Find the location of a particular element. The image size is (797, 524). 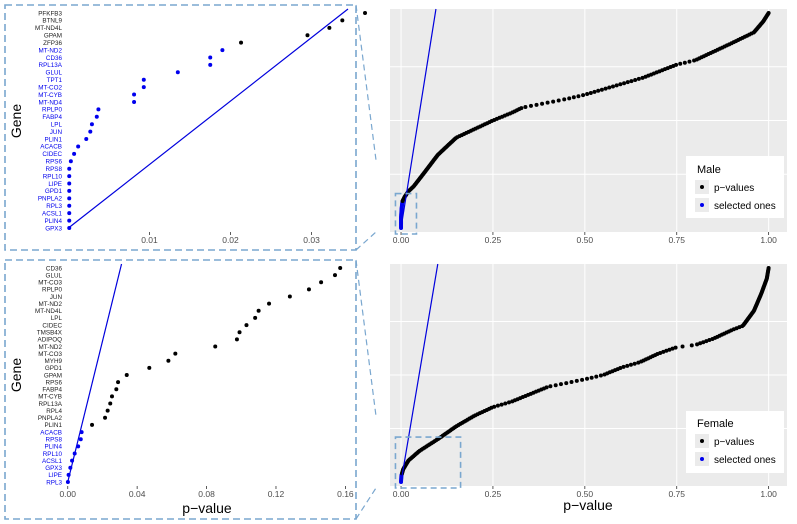

male-full-xtick-label: 1.00 is located at coordinates (768, 240).